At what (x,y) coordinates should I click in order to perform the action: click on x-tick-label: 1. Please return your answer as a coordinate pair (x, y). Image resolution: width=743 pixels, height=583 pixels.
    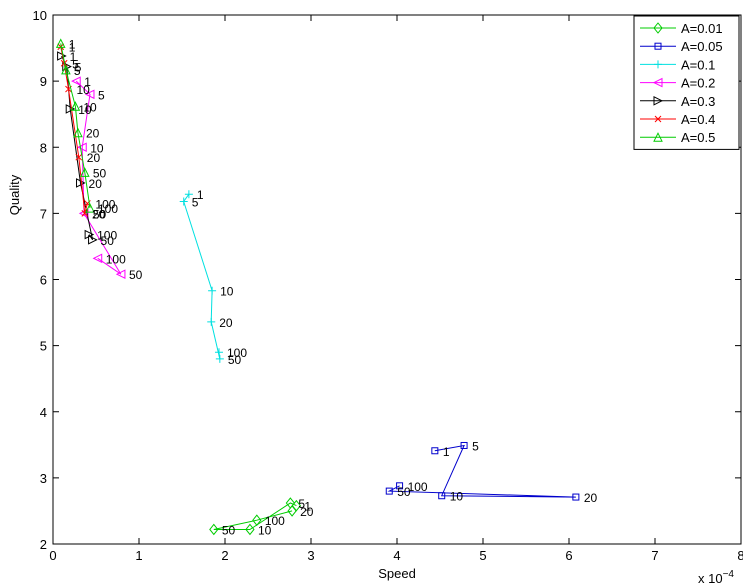
    Looking at the image, I should click on (138, 555).